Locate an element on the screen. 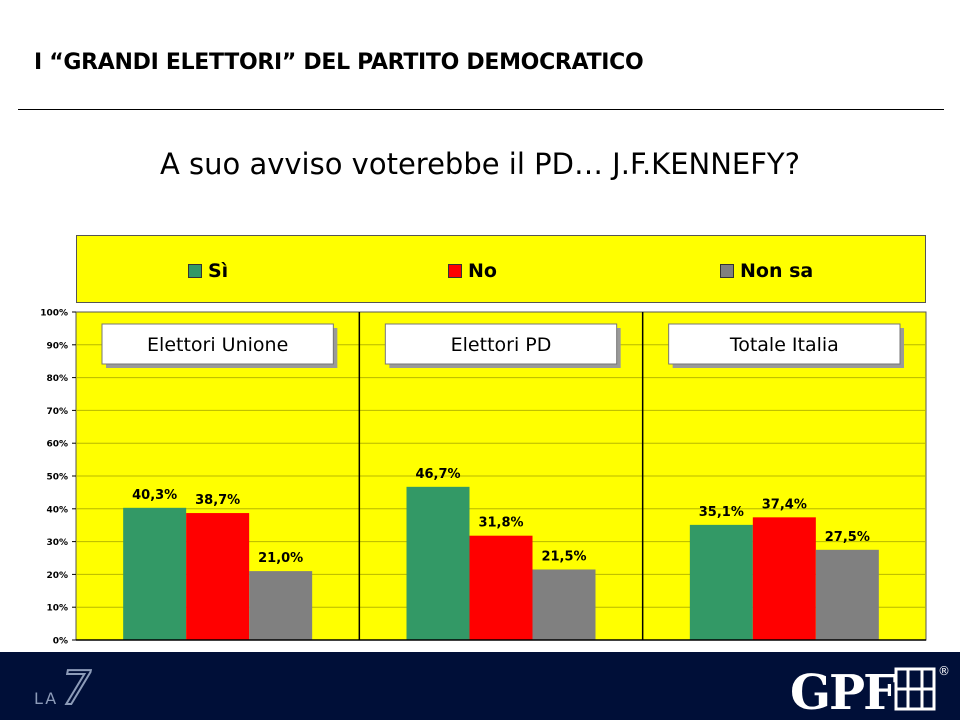  legend-item-si: Sì is located at coordinates (208, 271).